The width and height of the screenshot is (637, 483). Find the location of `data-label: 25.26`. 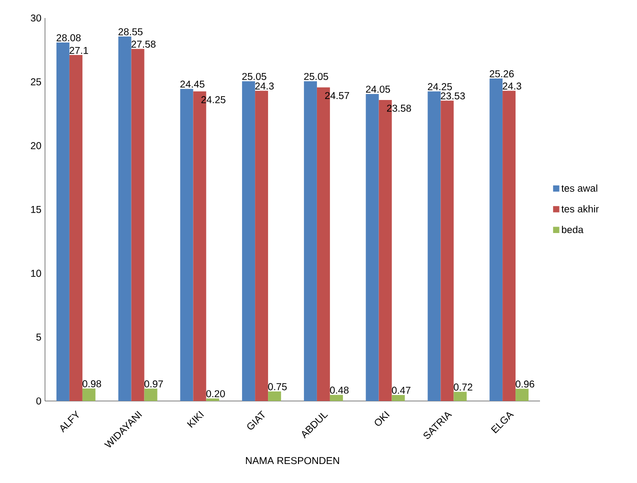

data-label: 25.26 is located at coordinates (502, 74).